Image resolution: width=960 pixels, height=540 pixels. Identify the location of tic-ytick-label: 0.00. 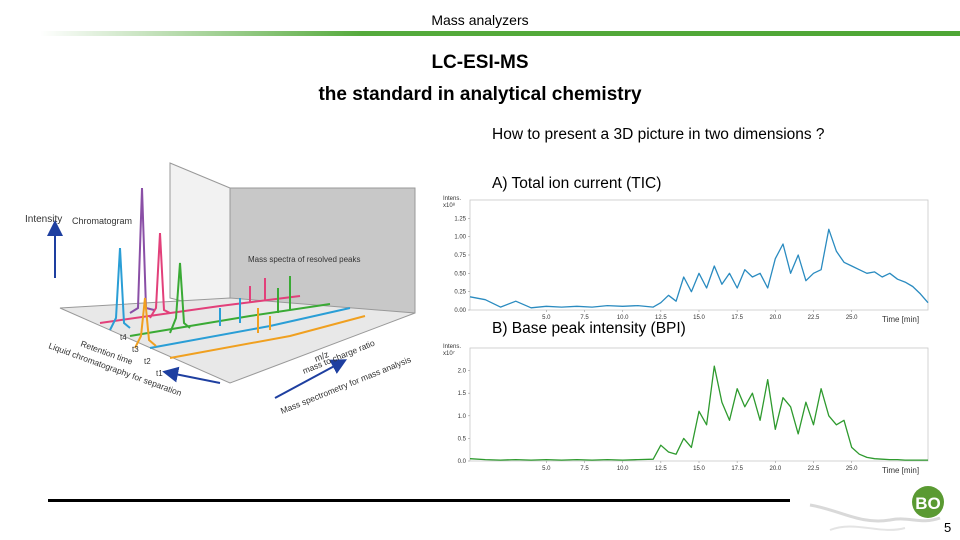
(460, 311).